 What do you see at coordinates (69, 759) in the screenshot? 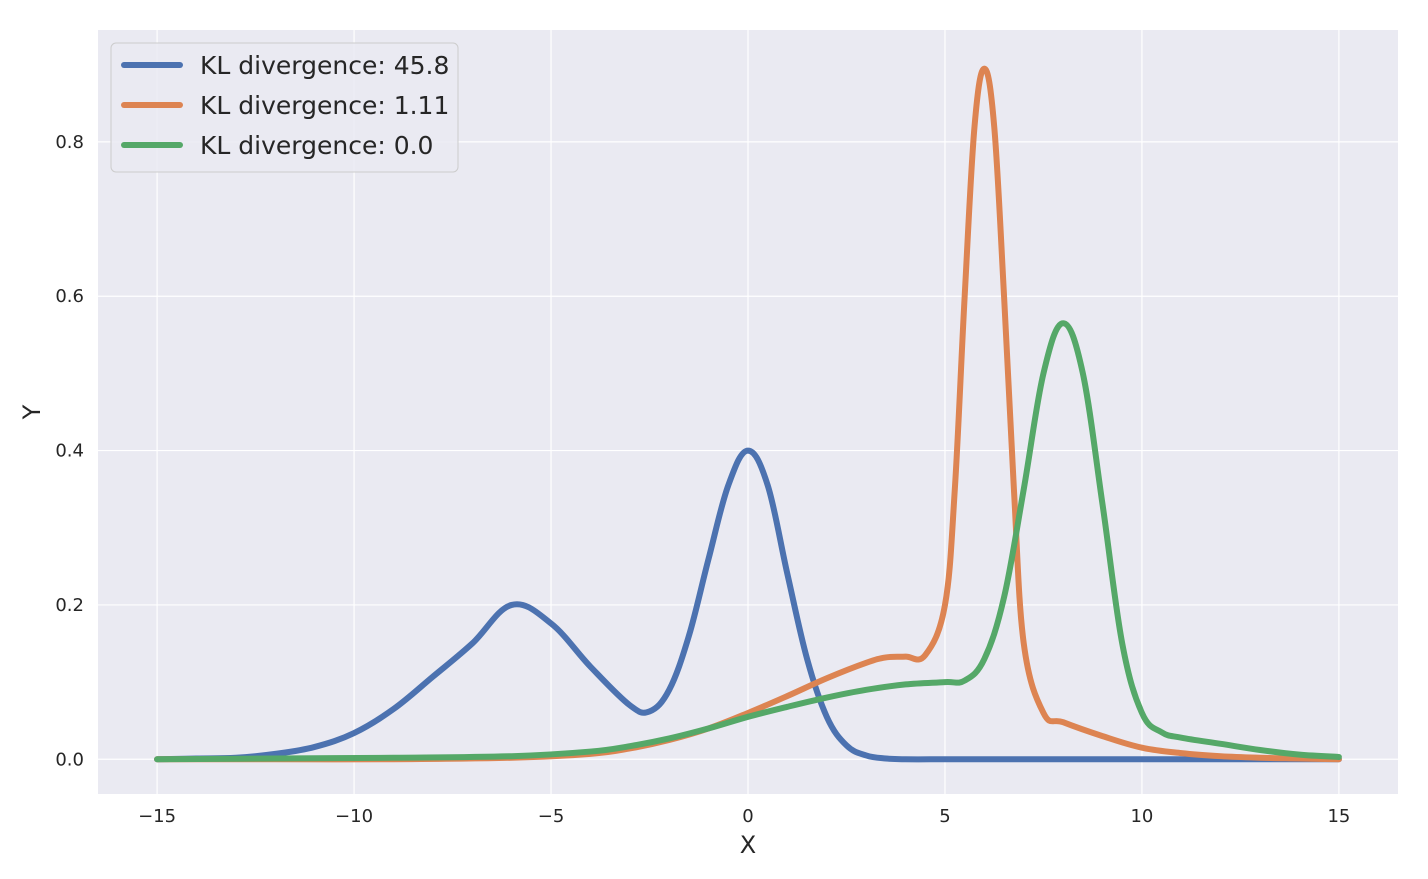
I see `y-tick-label: 0.0` at bounding box center [69, 759].